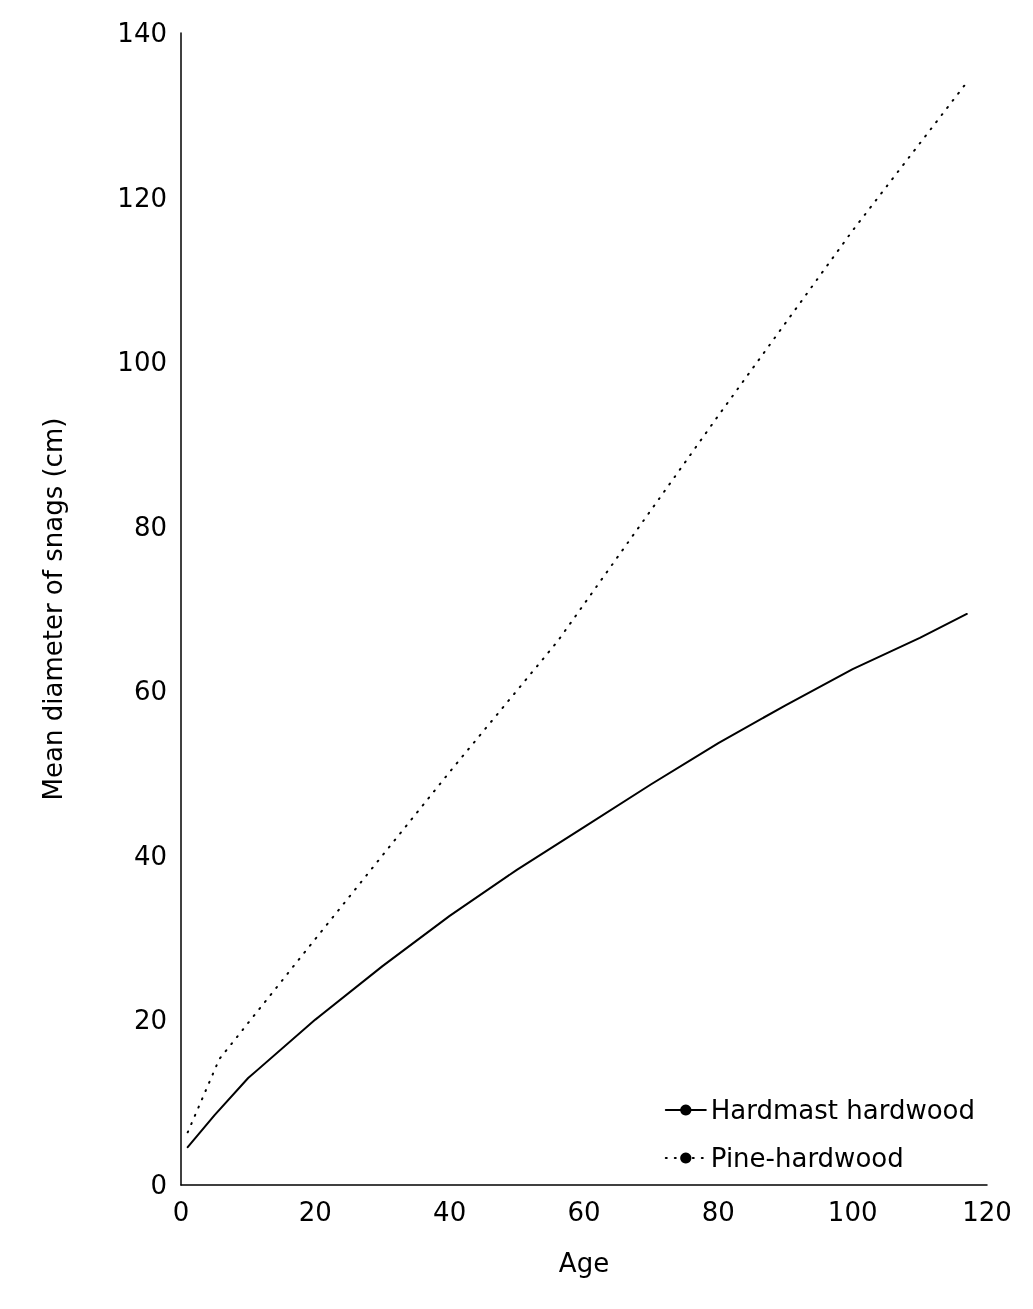  What do you see at coordinates (584, 1212) in the screenshot?
I see `x-tick-label: 60` at bounding box center [584, 1212].